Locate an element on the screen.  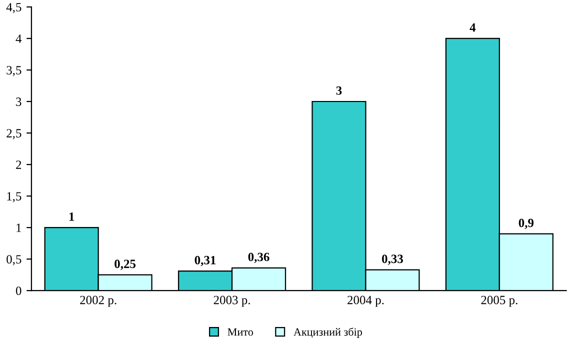
data-label: 3 is located at coordinates (339, 90).